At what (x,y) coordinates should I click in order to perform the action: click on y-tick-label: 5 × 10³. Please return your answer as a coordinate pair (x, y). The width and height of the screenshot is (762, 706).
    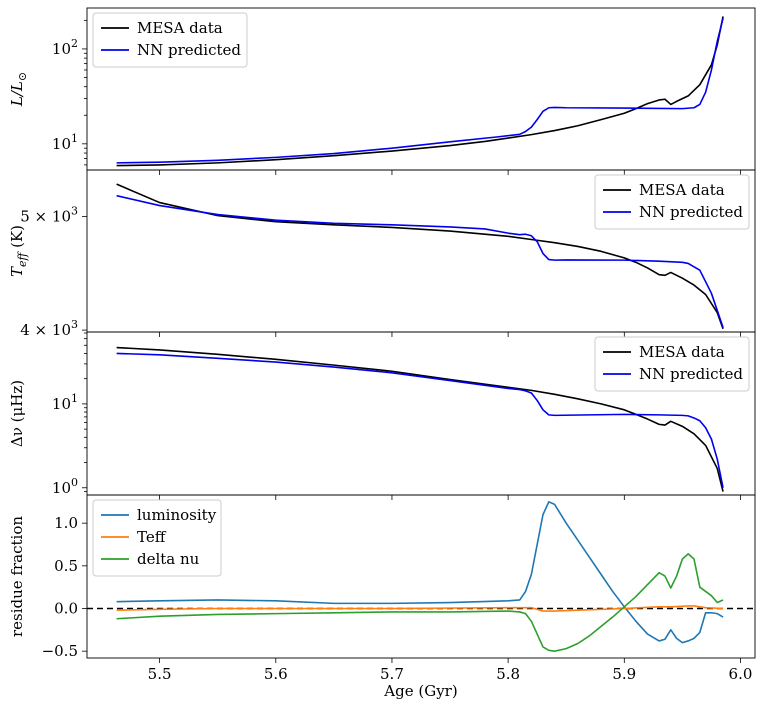
    Looking at the image, I should click on (49, 215).